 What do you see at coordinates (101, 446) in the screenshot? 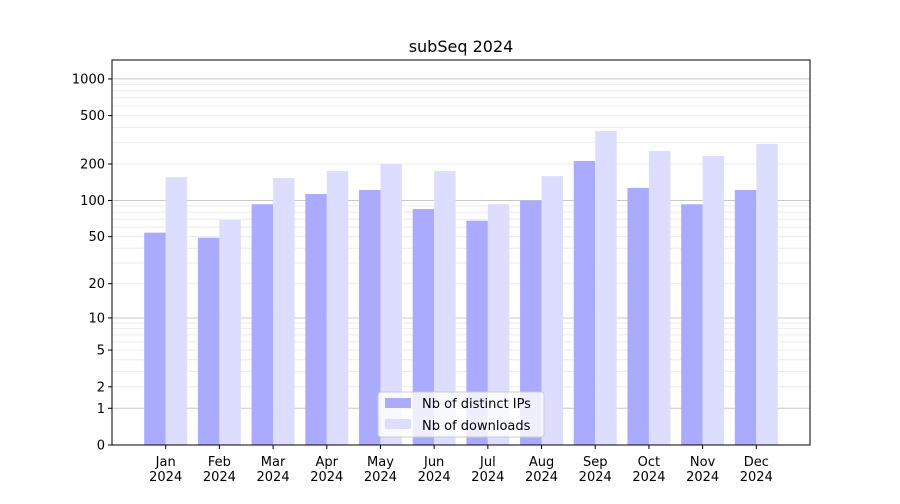
I see `y-tick-label: 0` at bounding box center [101, 446].